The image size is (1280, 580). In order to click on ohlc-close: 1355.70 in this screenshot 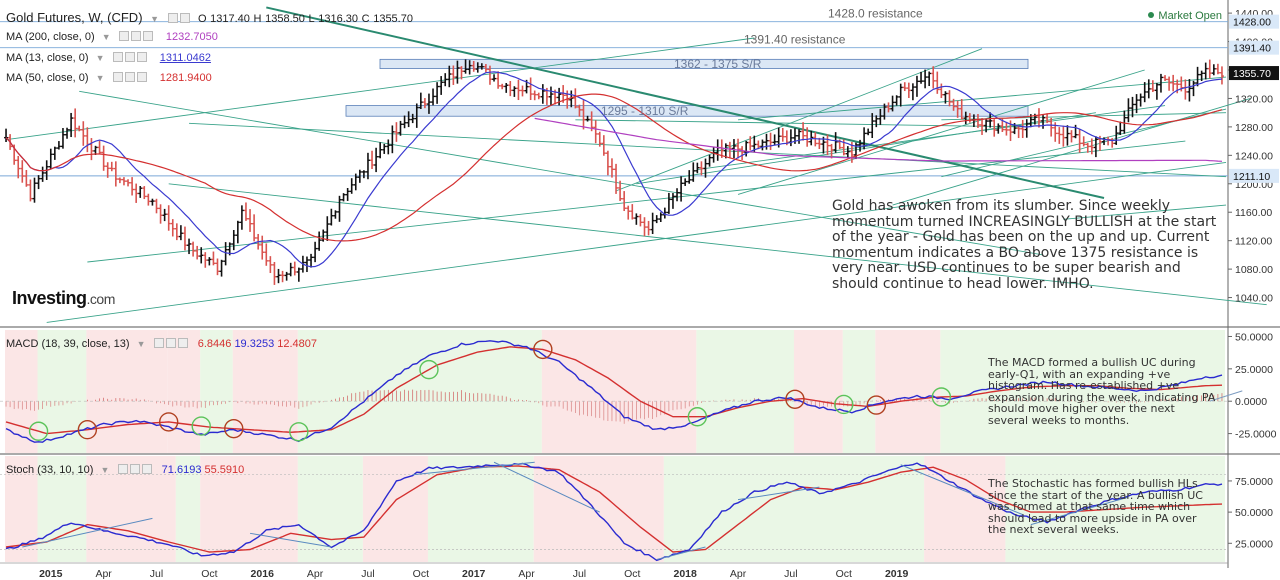, I will do `click(393, 19)`.